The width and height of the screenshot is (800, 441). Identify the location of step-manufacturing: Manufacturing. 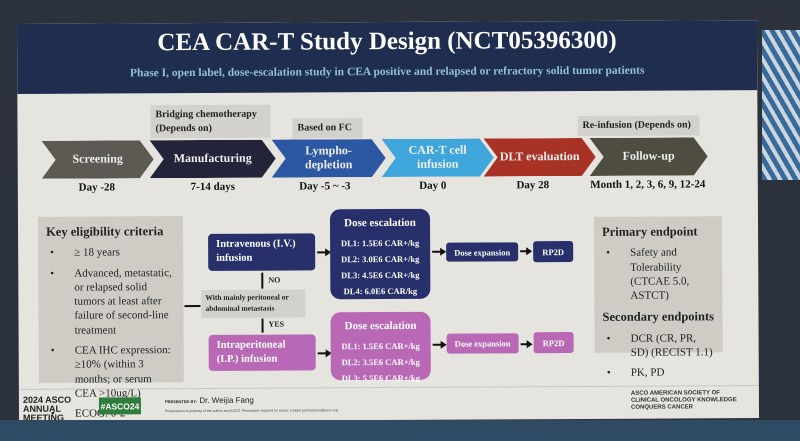
(213, 159).